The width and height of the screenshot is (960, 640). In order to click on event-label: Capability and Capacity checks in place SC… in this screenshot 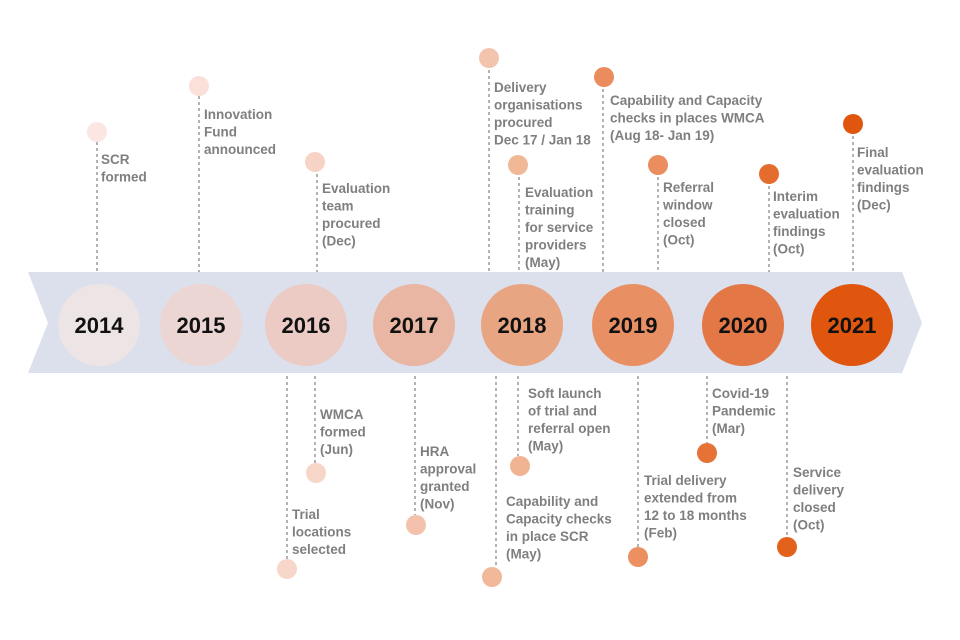, I will do `click(559, 528)`.